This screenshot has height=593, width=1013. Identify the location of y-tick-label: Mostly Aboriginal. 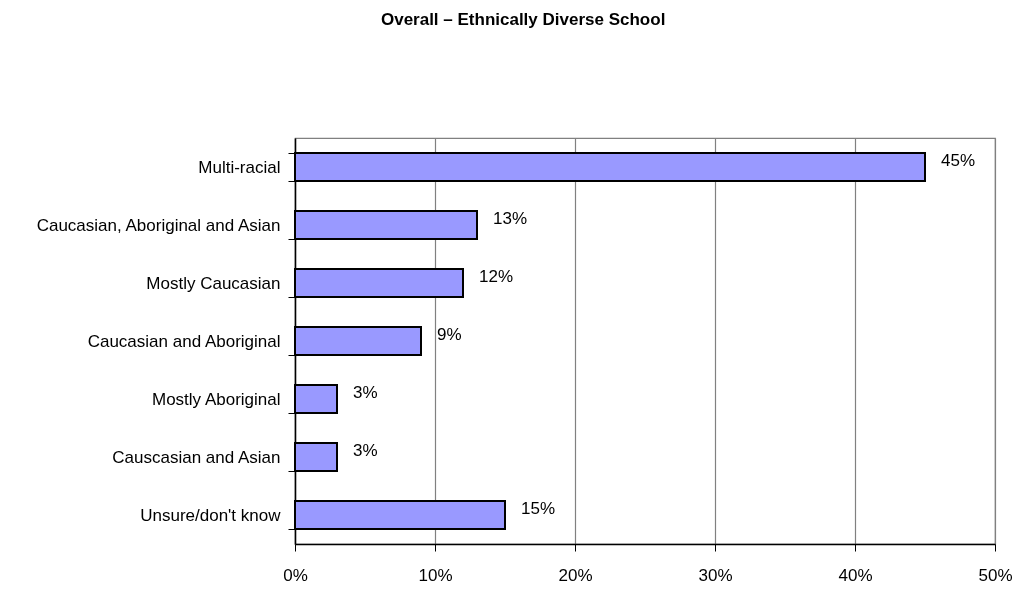
(216, 399).